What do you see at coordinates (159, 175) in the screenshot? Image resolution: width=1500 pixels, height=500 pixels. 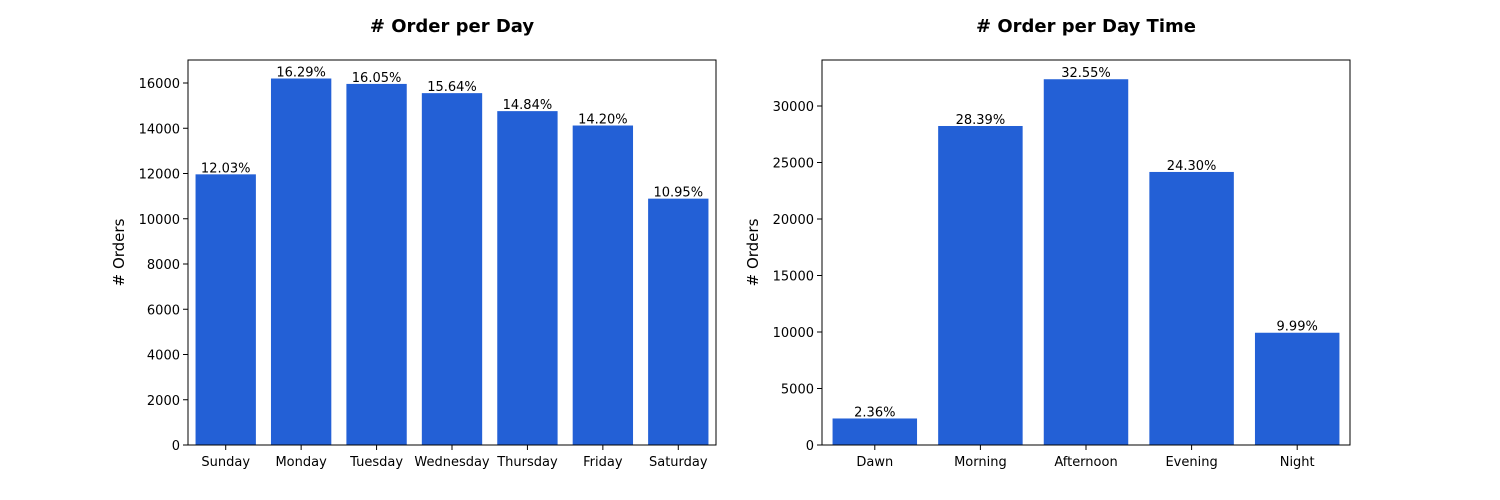 I see `y-tick-label: 12000` at bounding box center [159, 175].